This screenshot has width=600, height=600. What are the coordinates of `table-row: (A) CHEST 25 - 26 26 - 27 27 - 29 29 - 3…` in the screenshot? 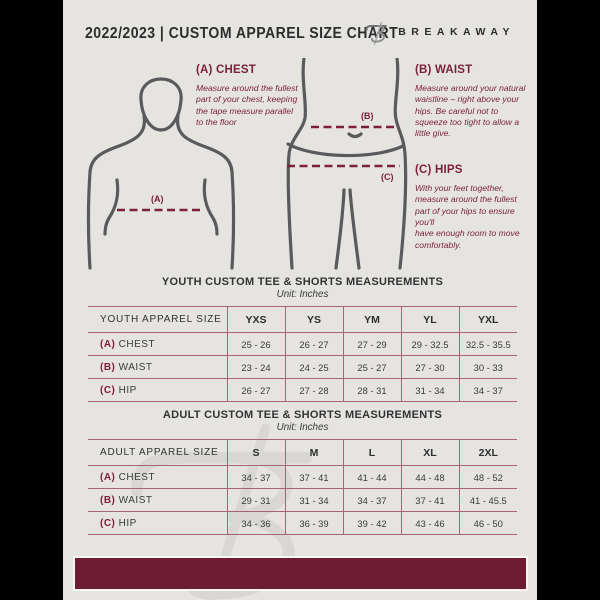 It's located at (302, 344).